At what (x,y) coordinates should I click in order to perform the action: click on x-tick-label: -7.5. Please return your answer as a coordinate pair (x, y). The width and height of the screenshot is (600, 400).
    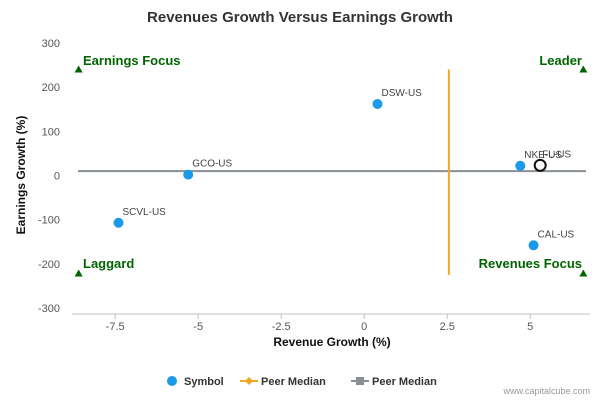
    Looking at the image, I should click on (115, 327).